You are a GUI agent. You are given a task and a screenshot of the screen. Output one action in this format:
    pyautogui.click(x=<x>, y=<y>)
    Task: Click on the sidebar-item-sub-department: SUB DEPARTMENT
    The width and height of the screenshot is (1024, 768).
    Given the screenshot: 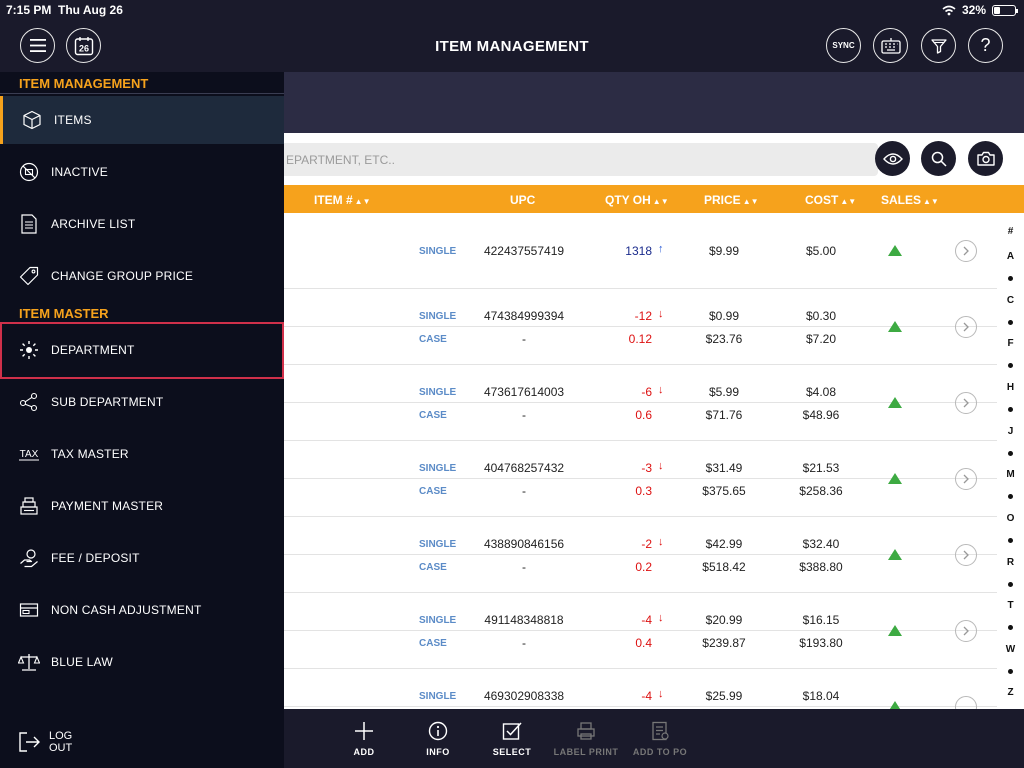 What is the action you would take?
    pyautogui.click(x=142, y=402)
    